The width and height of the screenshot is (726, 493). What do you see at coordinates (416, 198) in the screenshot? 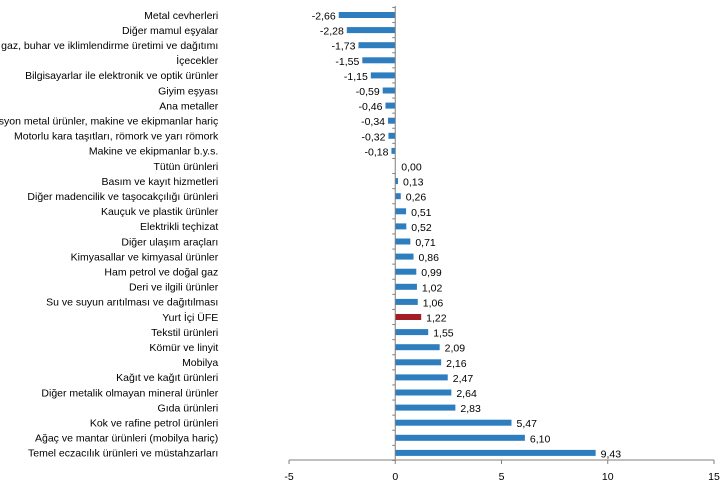
I see `value-label: 0,26` at bounding box center [416, 198].